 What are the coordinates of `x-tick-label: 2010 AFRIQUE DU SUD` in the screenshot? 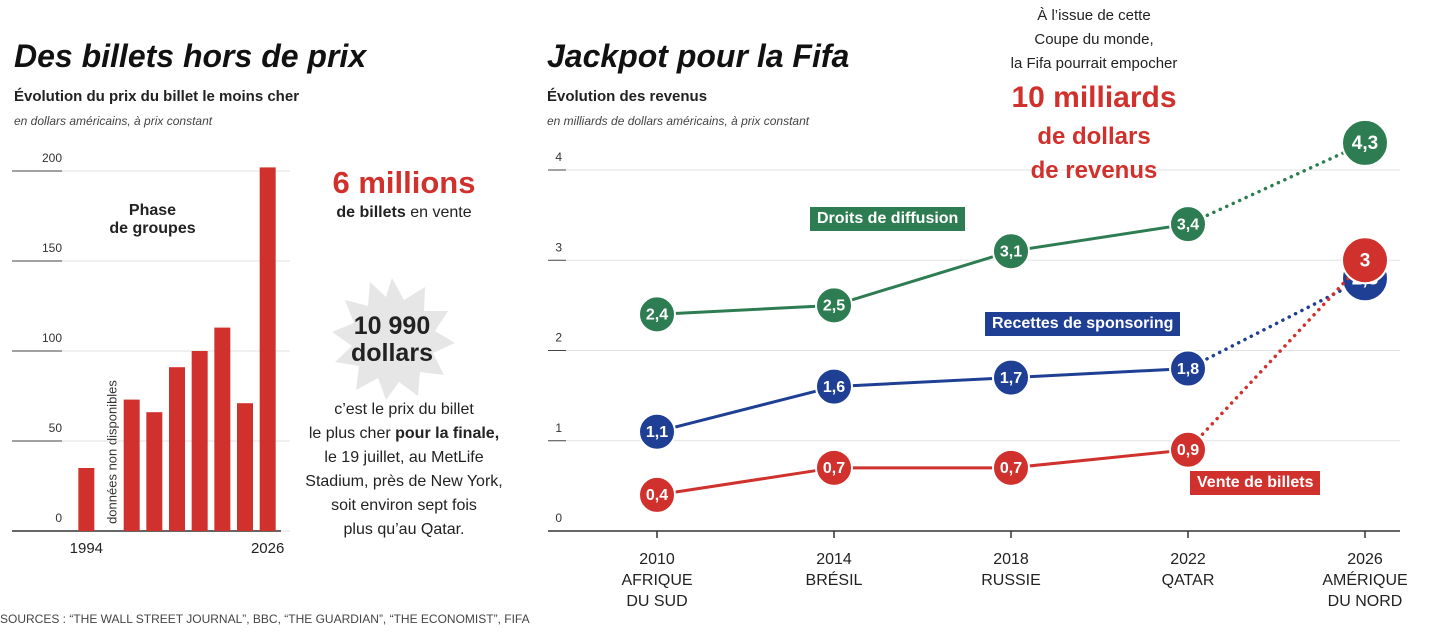 It's located at (657, 580).